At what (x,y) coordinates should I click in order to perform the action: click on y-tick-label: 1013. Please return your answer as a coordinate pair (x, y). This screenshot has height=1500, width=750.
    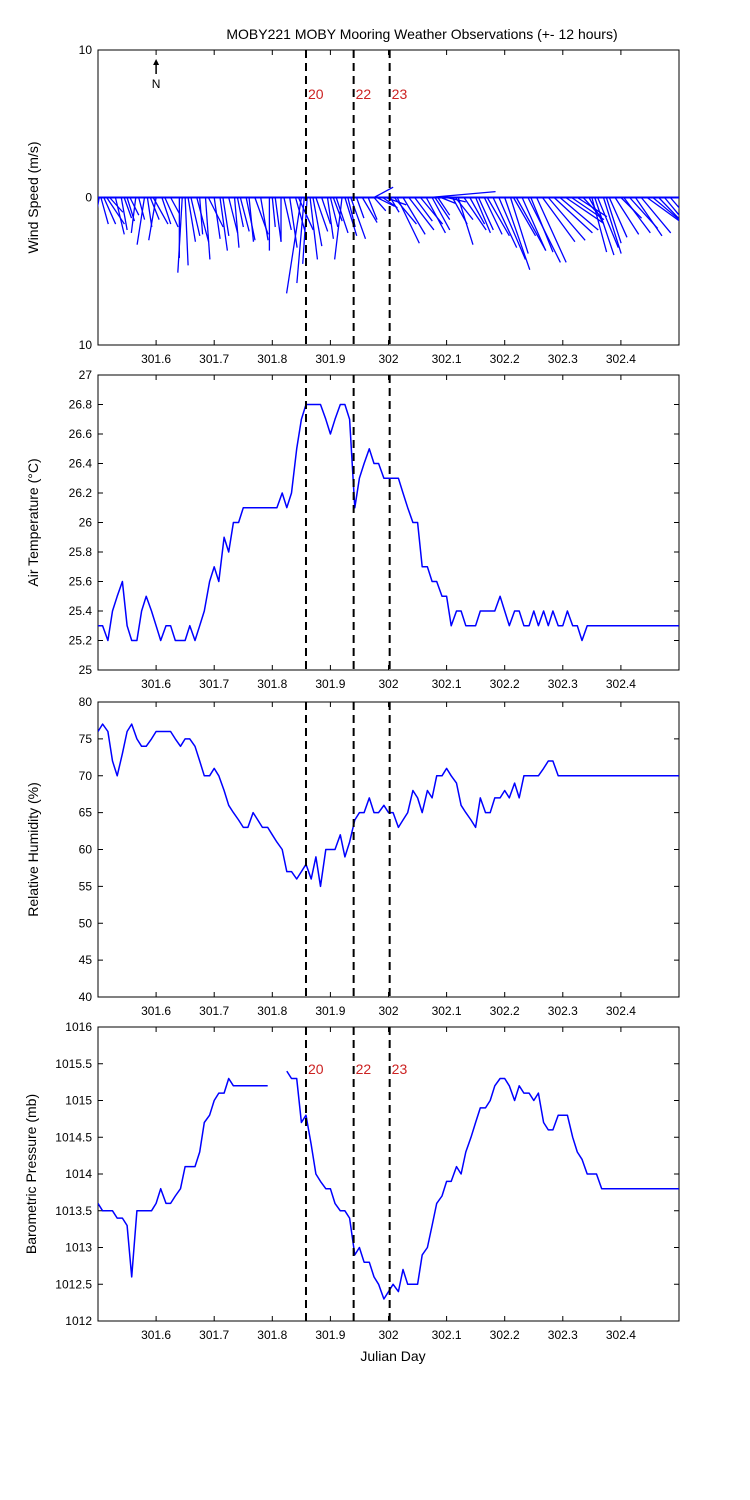
    Looking at the image, I should click on (78, 1248).